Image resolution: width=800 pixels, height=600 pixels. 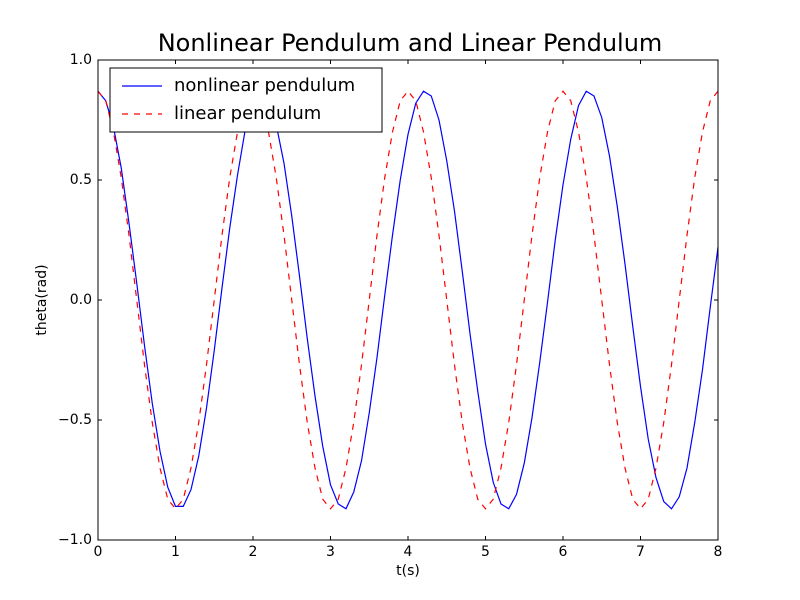 What do you see at coordinates (563, 552) in the screenshot?
I see `x-tick-label: 6` at bounding box center [563, 552].